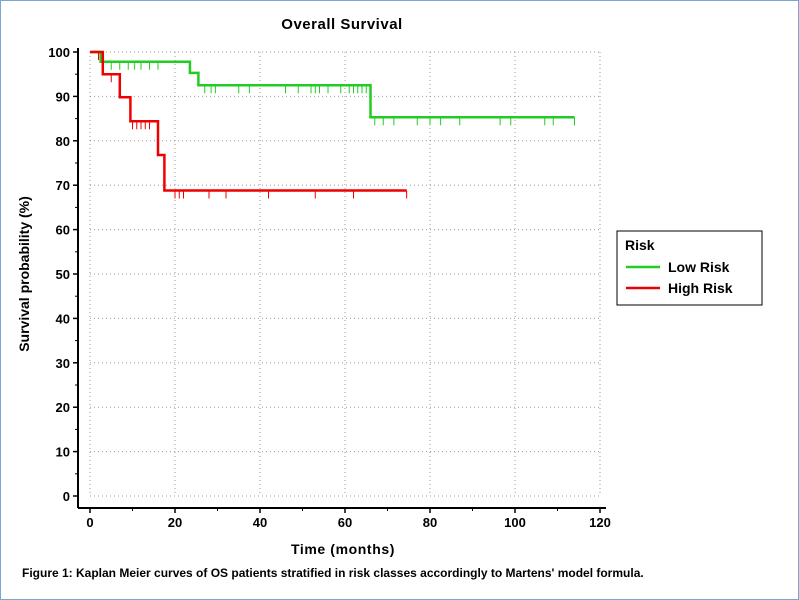 The width and height of the screenshot is (799, 600). I want to click on legend: Risk Low Risk High Risk, so click(689, 268).